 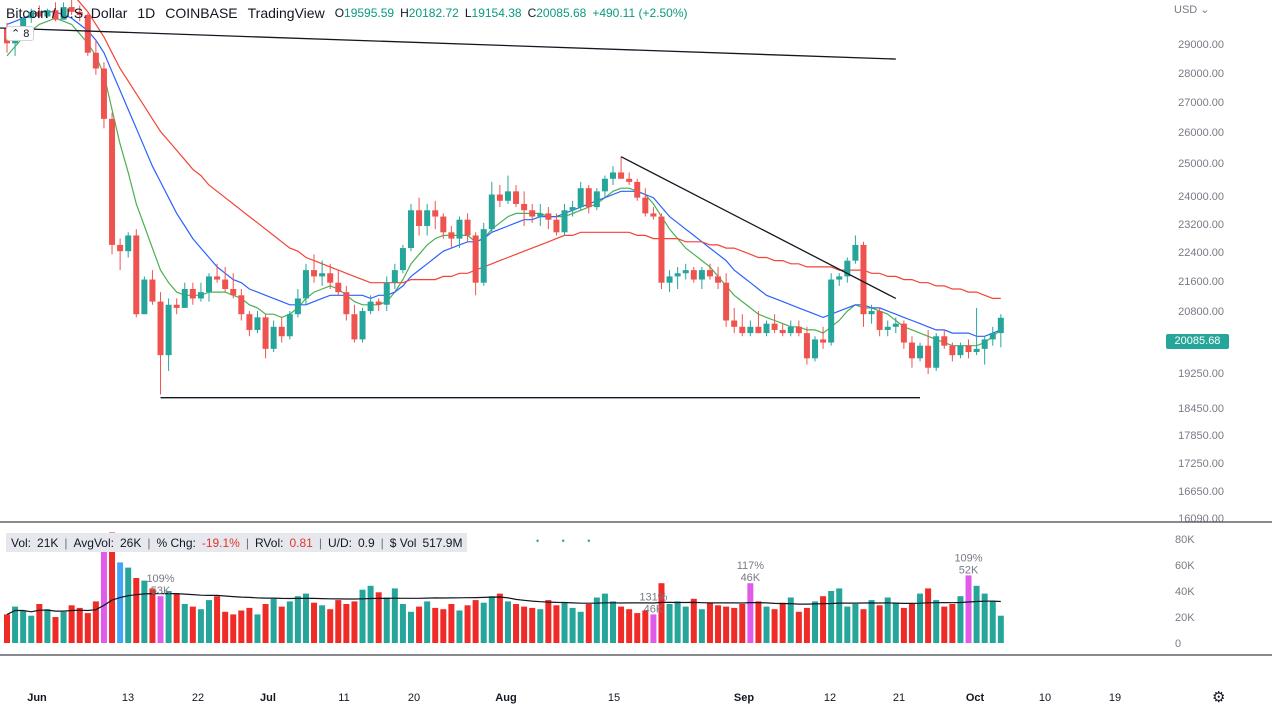 I want to click on chevron-up-icon: ⌃, so click(x=16, y=34).